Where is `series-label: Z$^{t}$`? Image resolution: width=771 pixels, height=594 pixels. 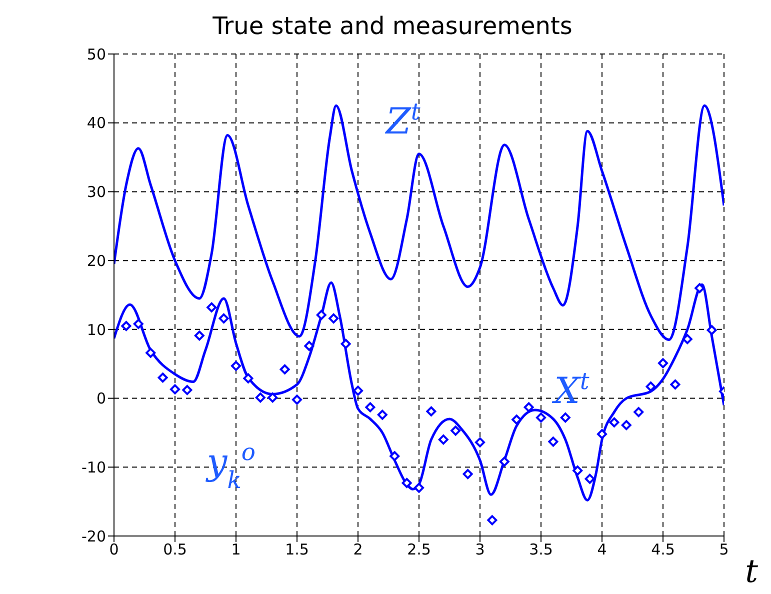
series-label: Z$^{t}$ is located at coordinates (402, 120).